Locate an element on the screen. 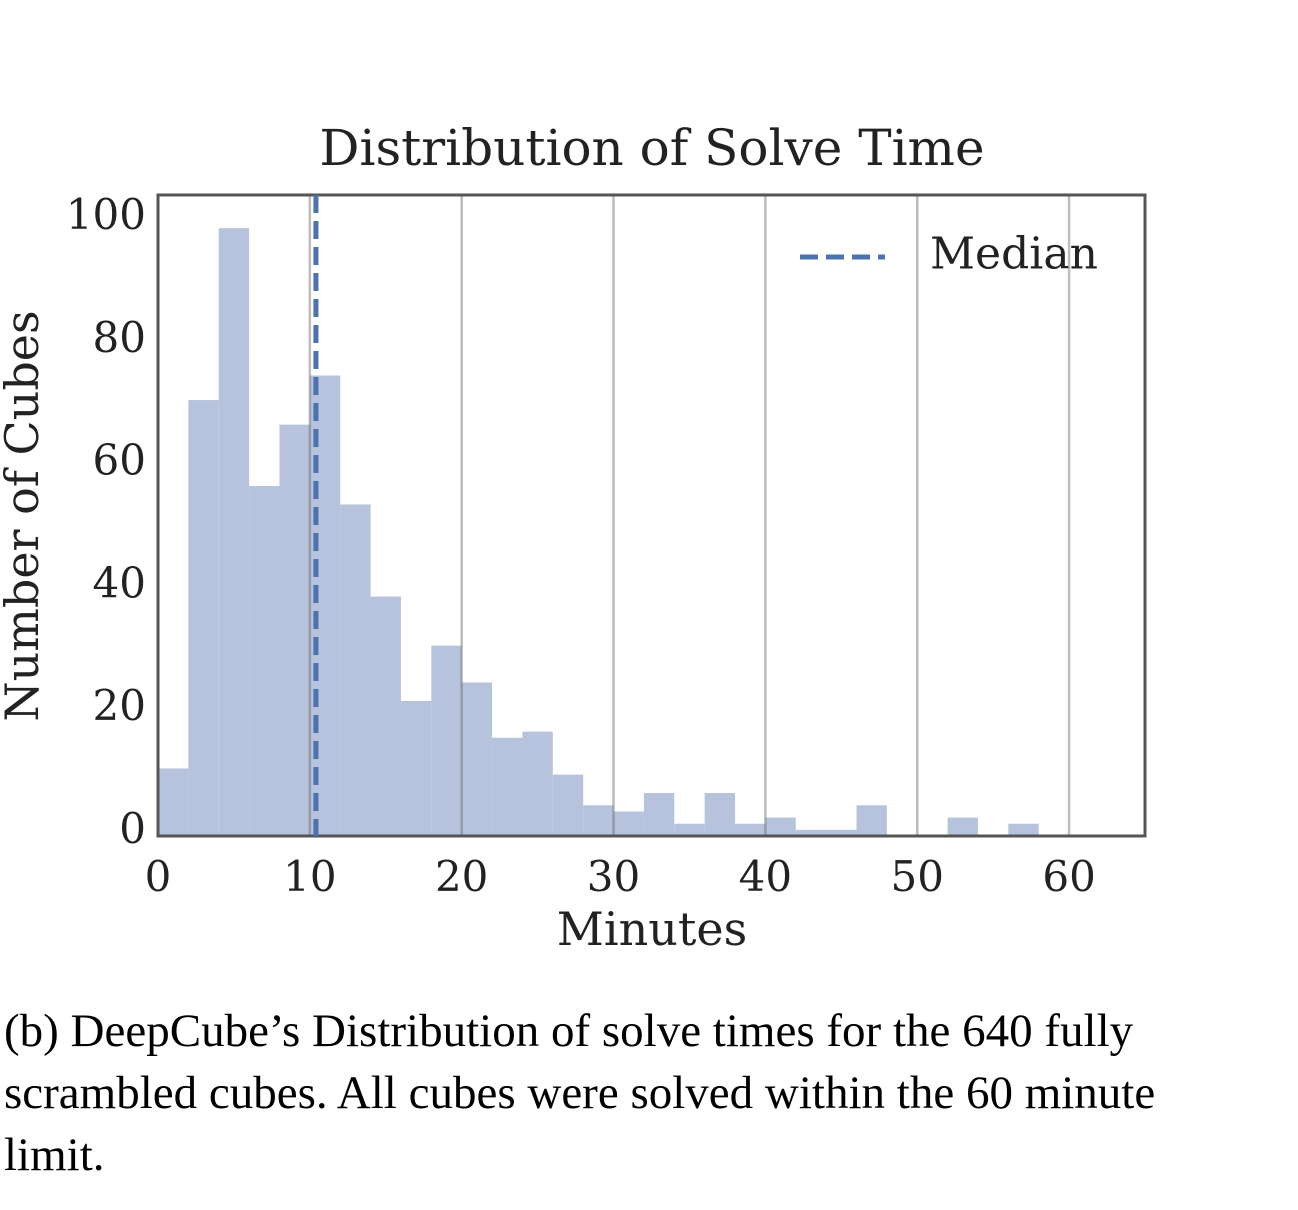 The width and height of the screenshot is (1298, 1210). x-axis-label: Minutes is located at coordinates (652, 929).